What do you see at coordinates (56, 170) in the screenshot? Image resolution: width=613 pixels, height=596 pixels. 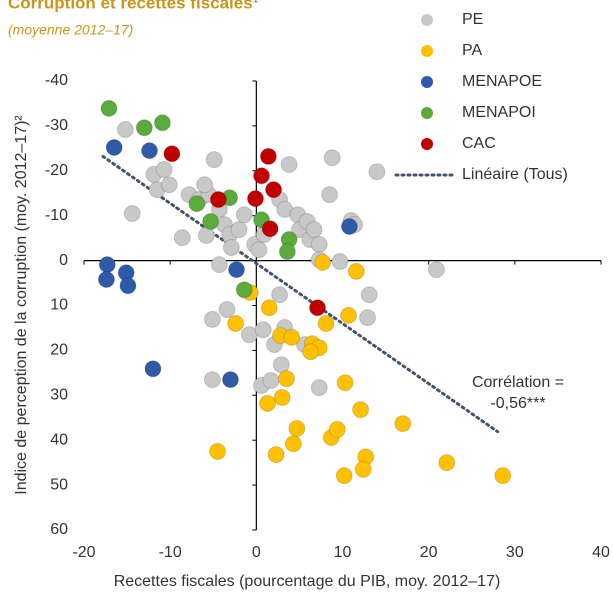 I see `y-tick-label: -20` at bounding box center [56, 170].